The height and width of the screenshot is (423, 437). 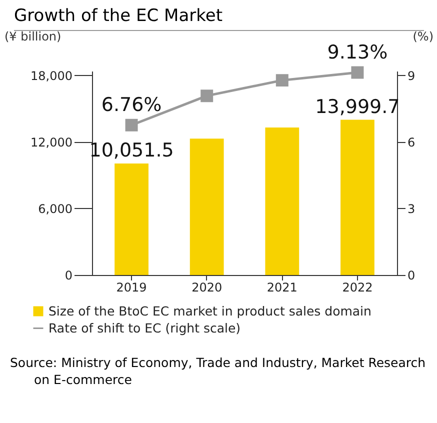 I want to click on x-tick-label: 2021, so click(x=282, y=287).